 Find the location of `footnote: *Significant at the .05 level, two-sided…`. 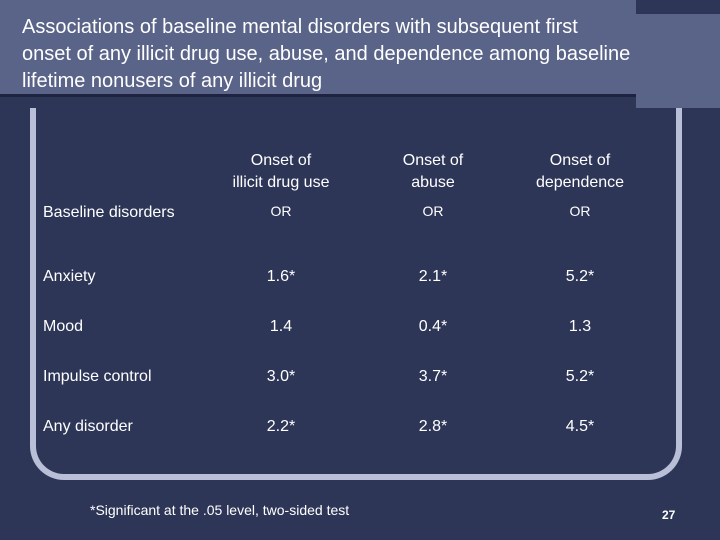

footnote: *Significant at the .05 level, two-sided… is located at coordinates (220, 510).